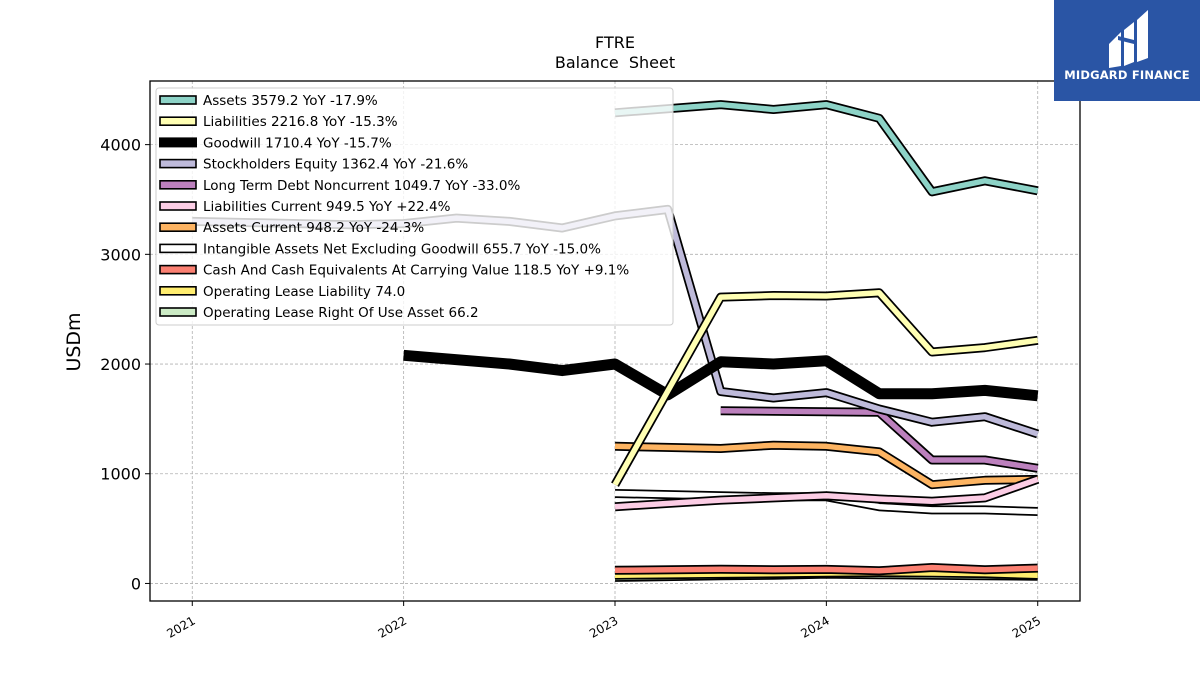  What do you see at coordinates (120, 254) in the screenshot?
I see `y-tick-label: 3000` at bounding box center [120, 254].